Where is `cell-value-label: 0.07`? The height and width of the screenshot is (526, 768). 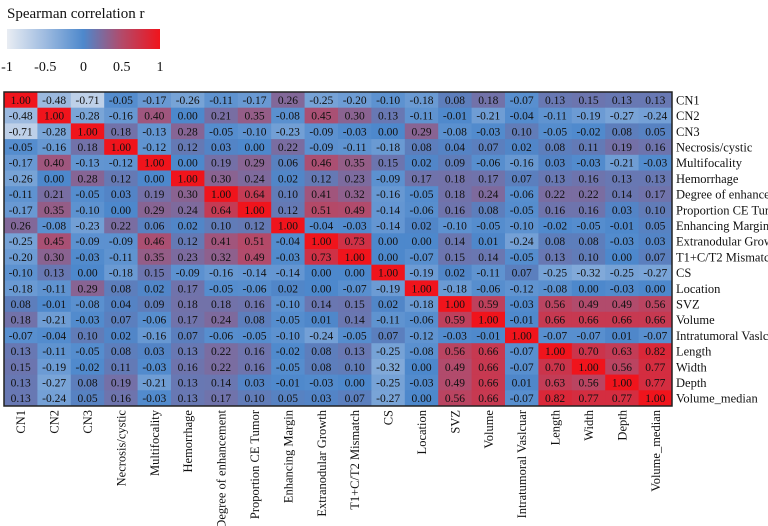 cell-value-label: 0.07 is located at coordinates (355, 399).